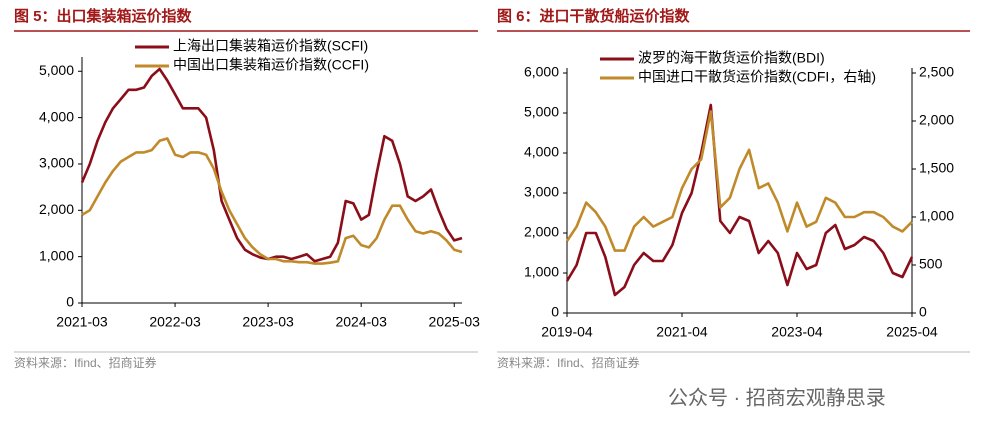  I want to click on legend-label: 上海出口集装箱运价指数(SCFI), so click(270, 46).